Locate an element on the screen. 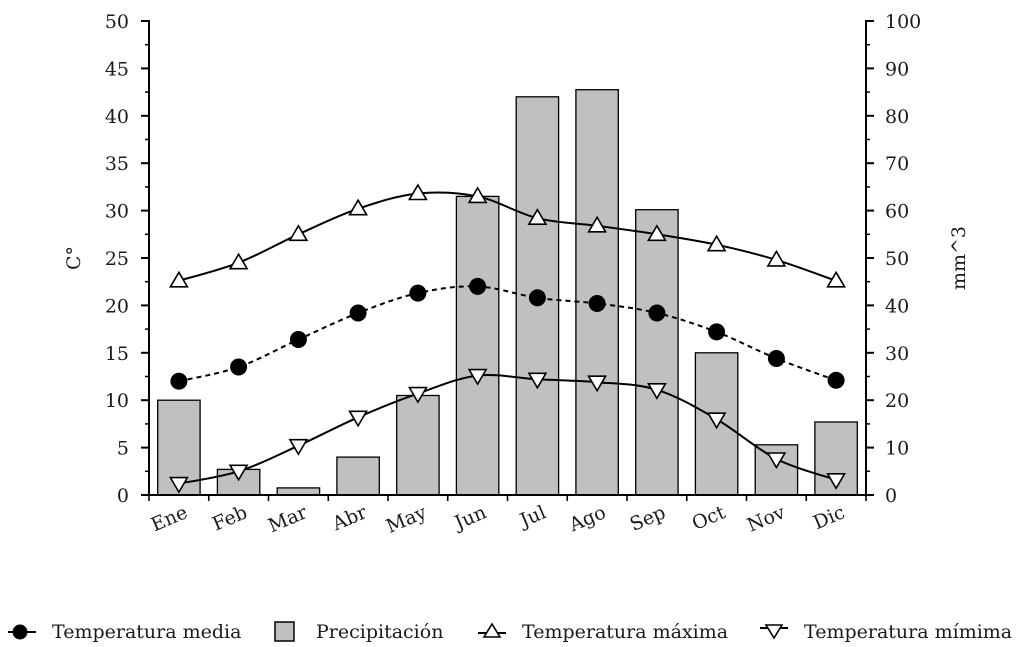 Image resolution: width=1023 pixels, height=647 pixels. legend-label-media: Temperatura media is located at coordinates (147, 632).